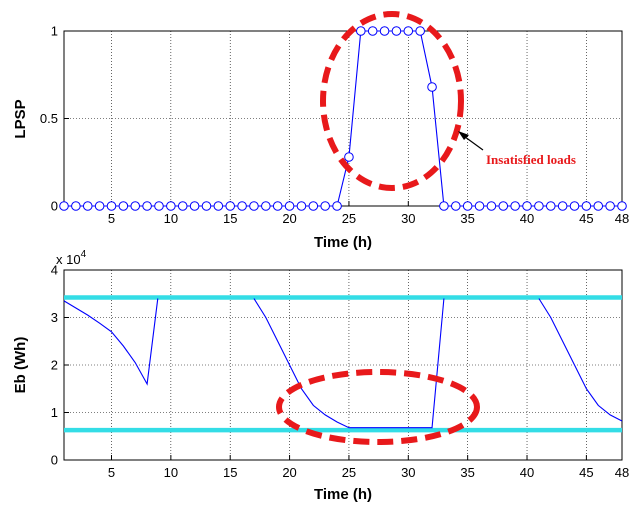 The image size is (630, 507). I want to click on eb-x-tick-label: 30, so click(408, 472).